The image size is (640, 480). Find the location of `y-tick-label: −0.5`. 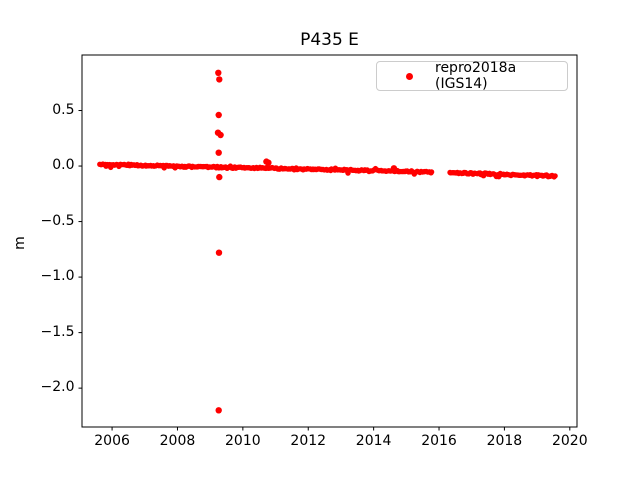

y-tick-label: −0.5 is located at coordinates (57, 220).